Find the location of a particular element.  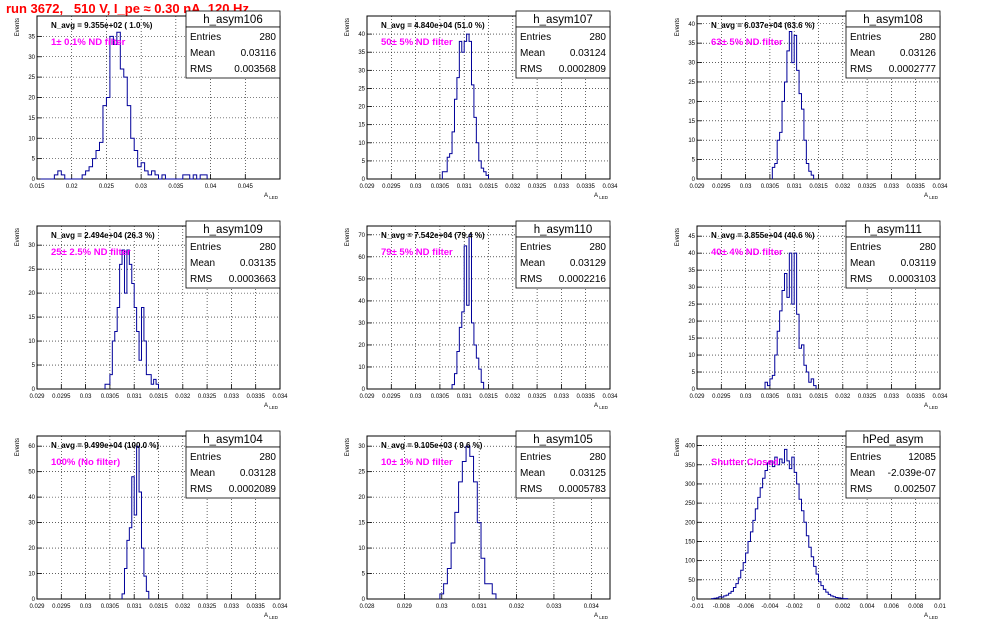

filter-label: Shutter Closed is located at coordinates (745, 462).